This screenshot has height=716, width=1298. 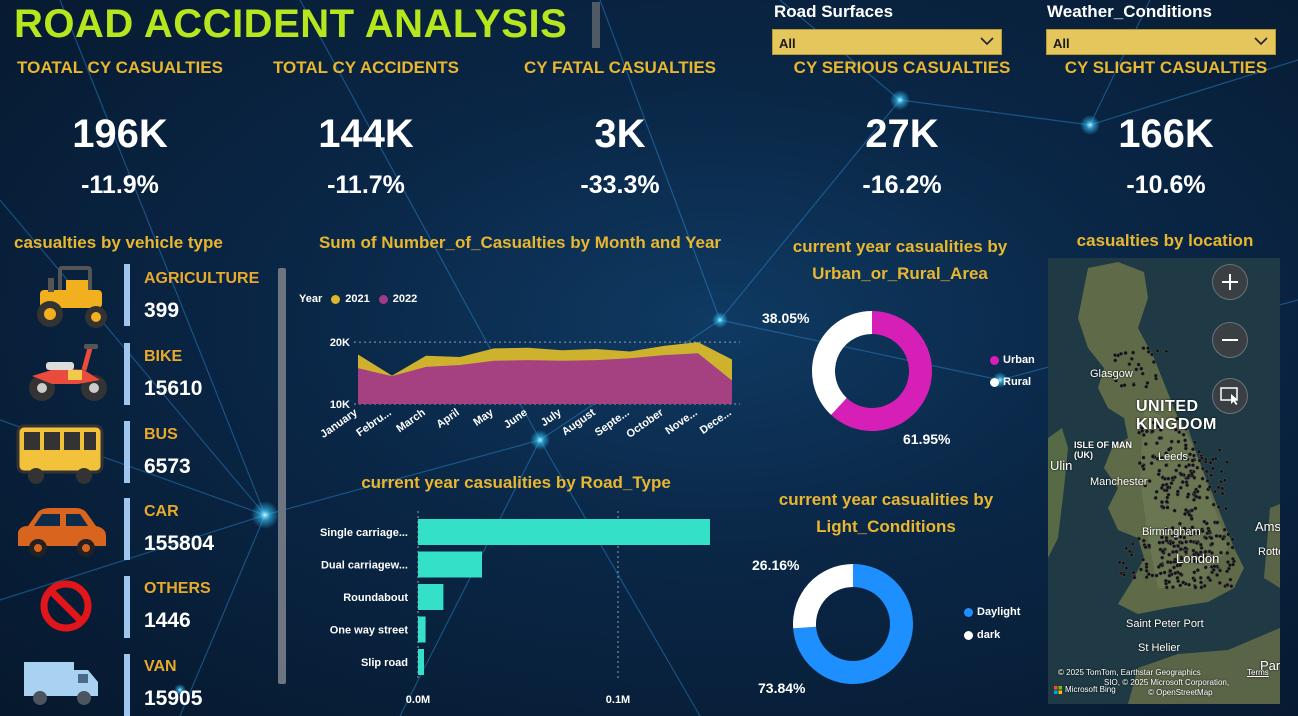 I want to click on map-terms-link: Terms, so click(x=1258, y=672).